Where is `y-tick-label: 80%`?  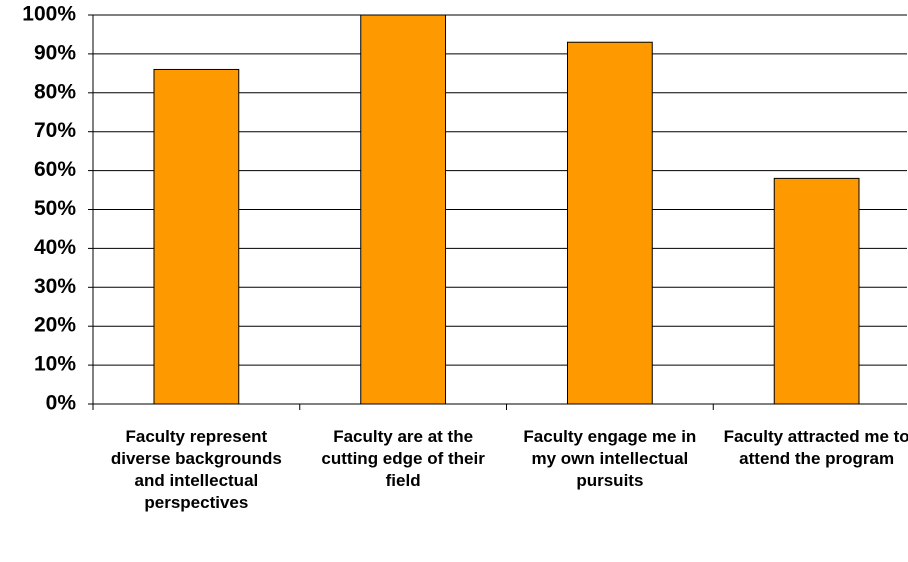
y-tick-label: 80% is located at coordinates (55, 91).